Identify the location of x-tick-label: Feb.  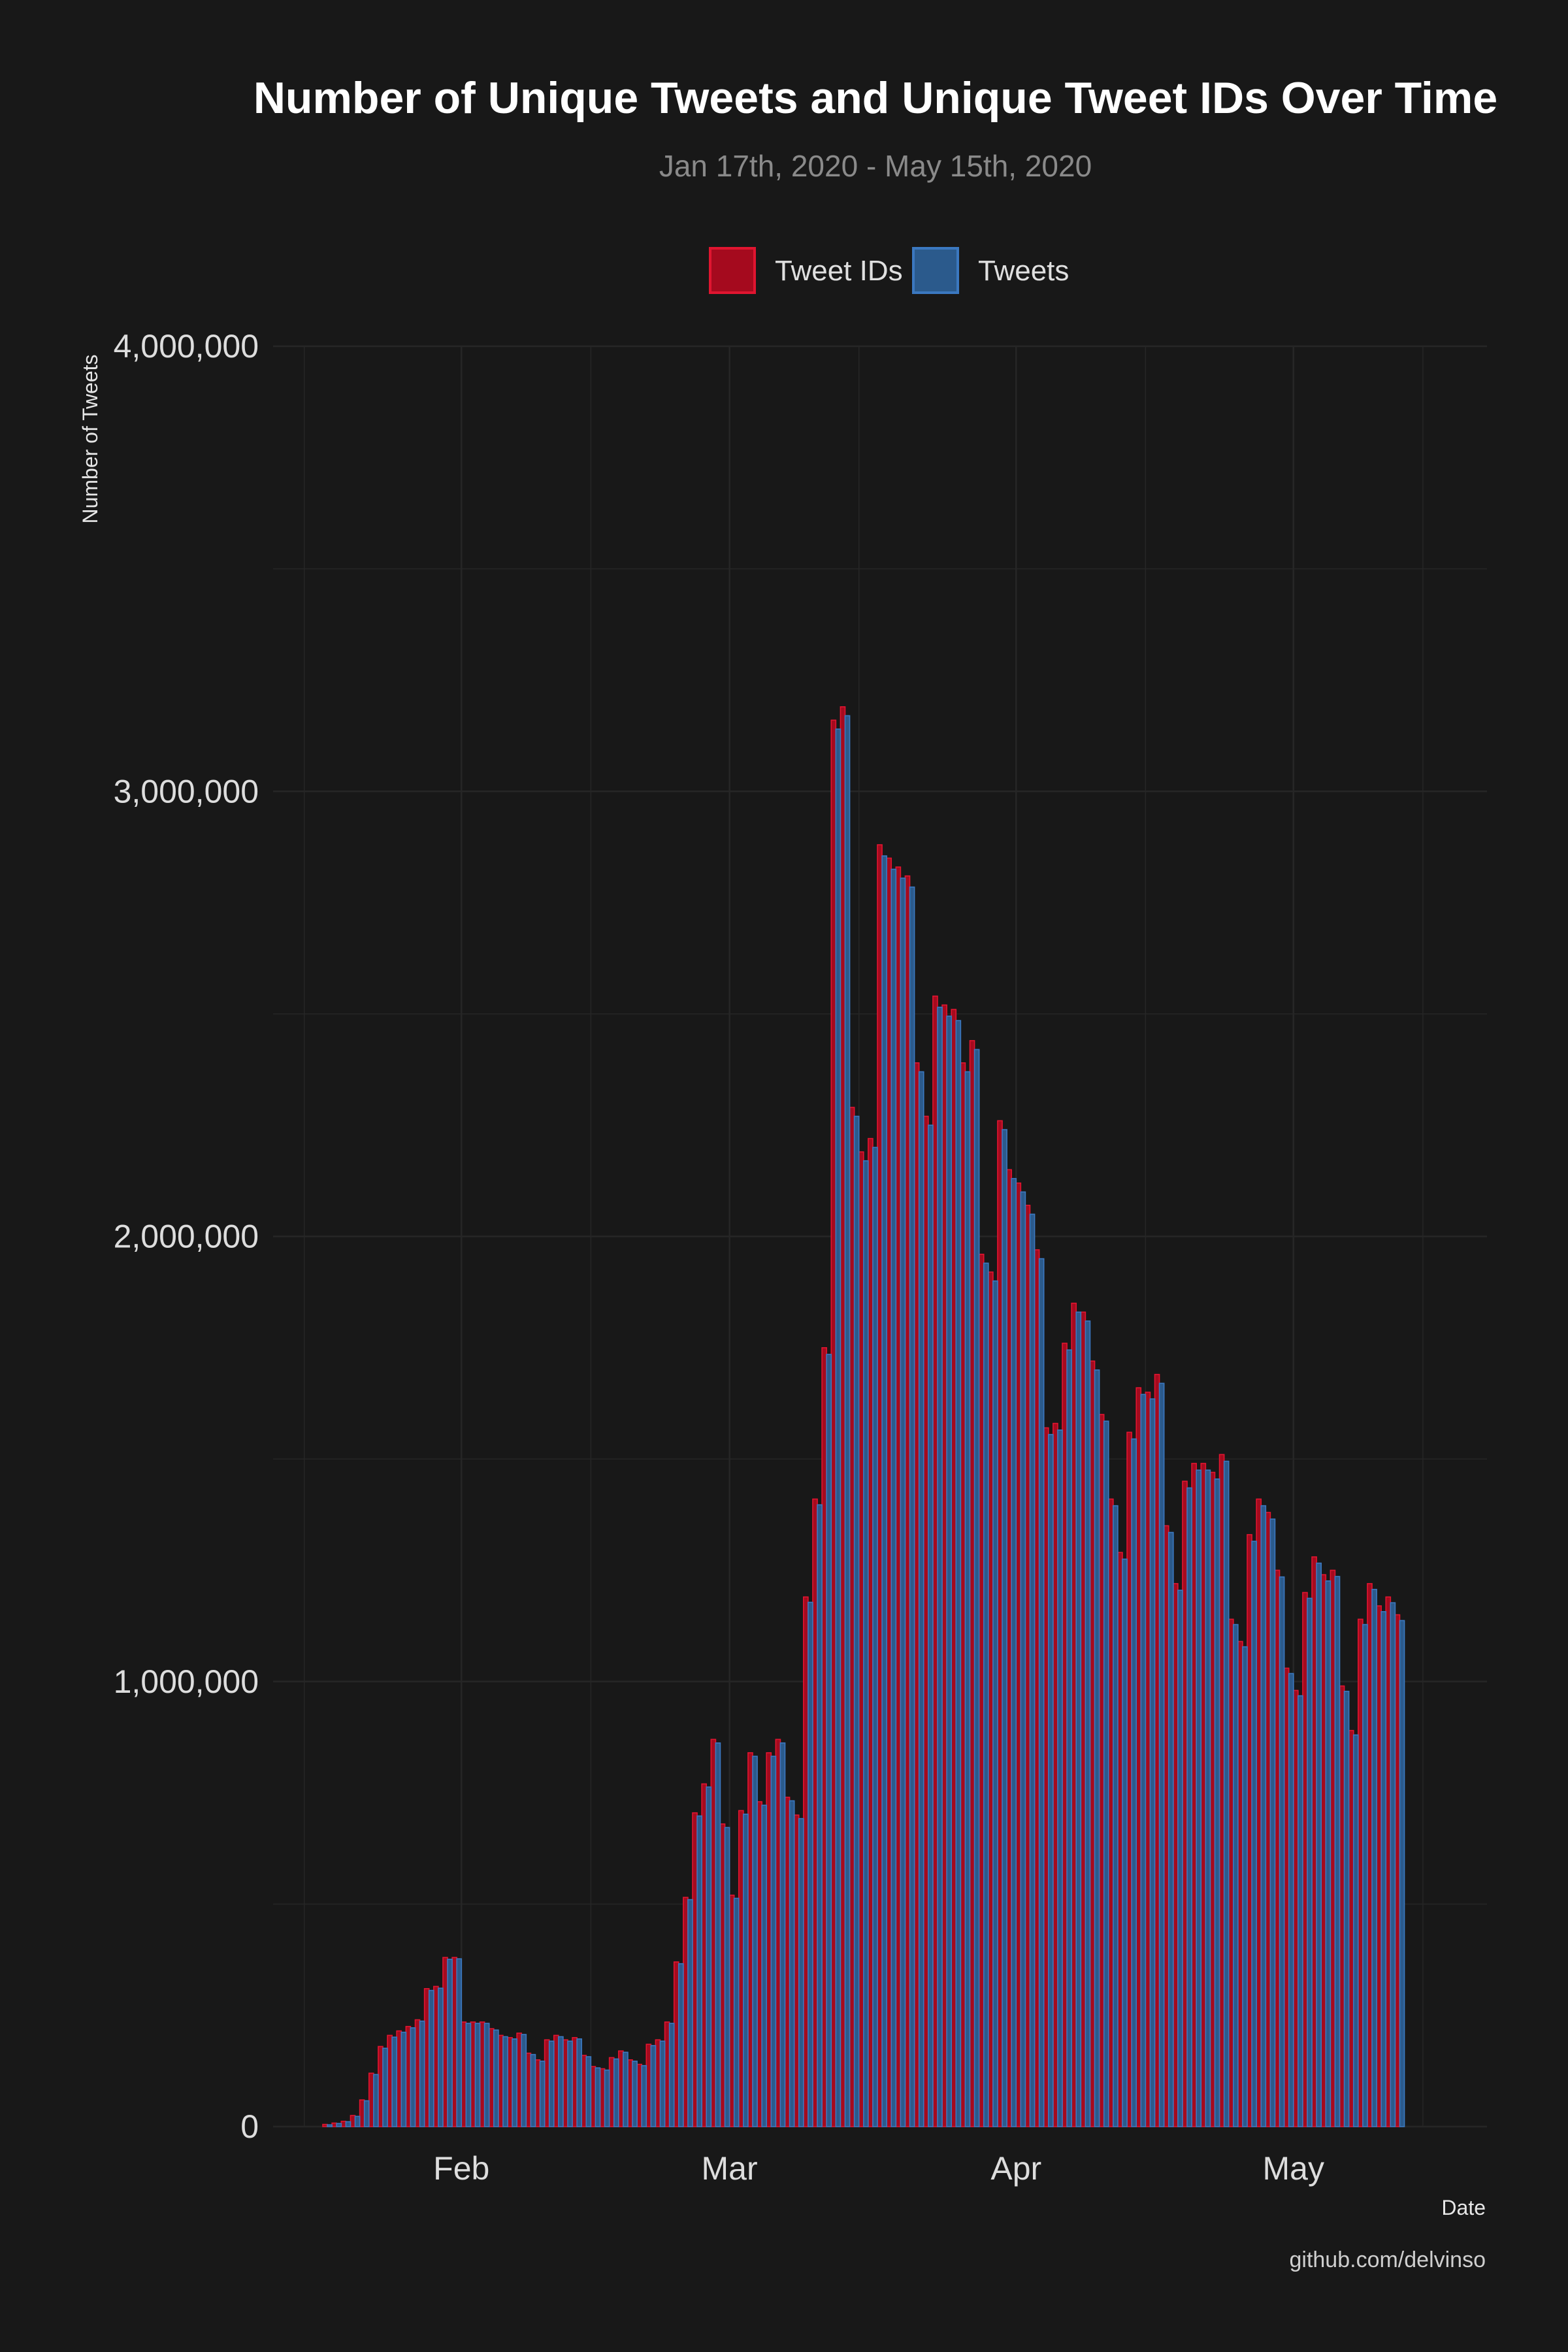
(461, 2168).